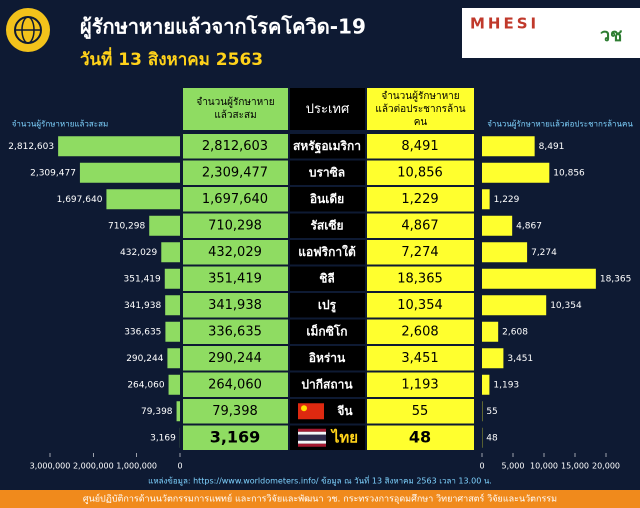 This screenshot has width=640, height=508. I want to click on country: เปรู, so click(327, 305).